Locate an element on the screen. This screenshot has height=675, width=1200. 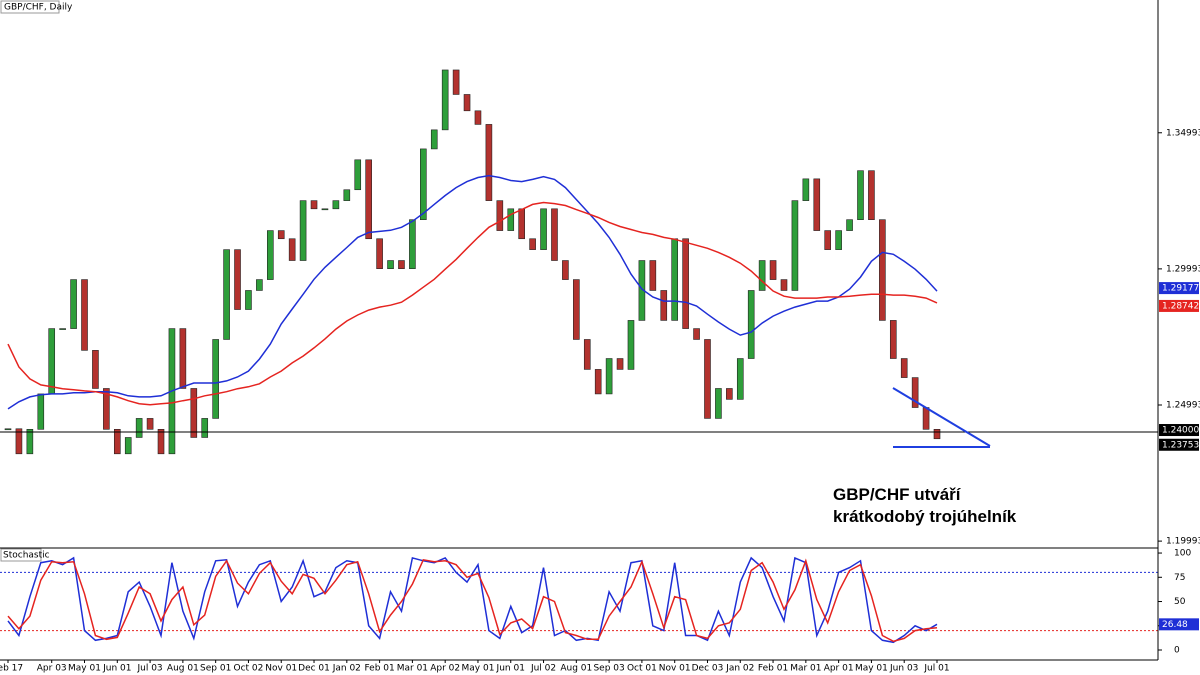
y-tick-label: 1.24993 is located at coordinates (1183, 405).